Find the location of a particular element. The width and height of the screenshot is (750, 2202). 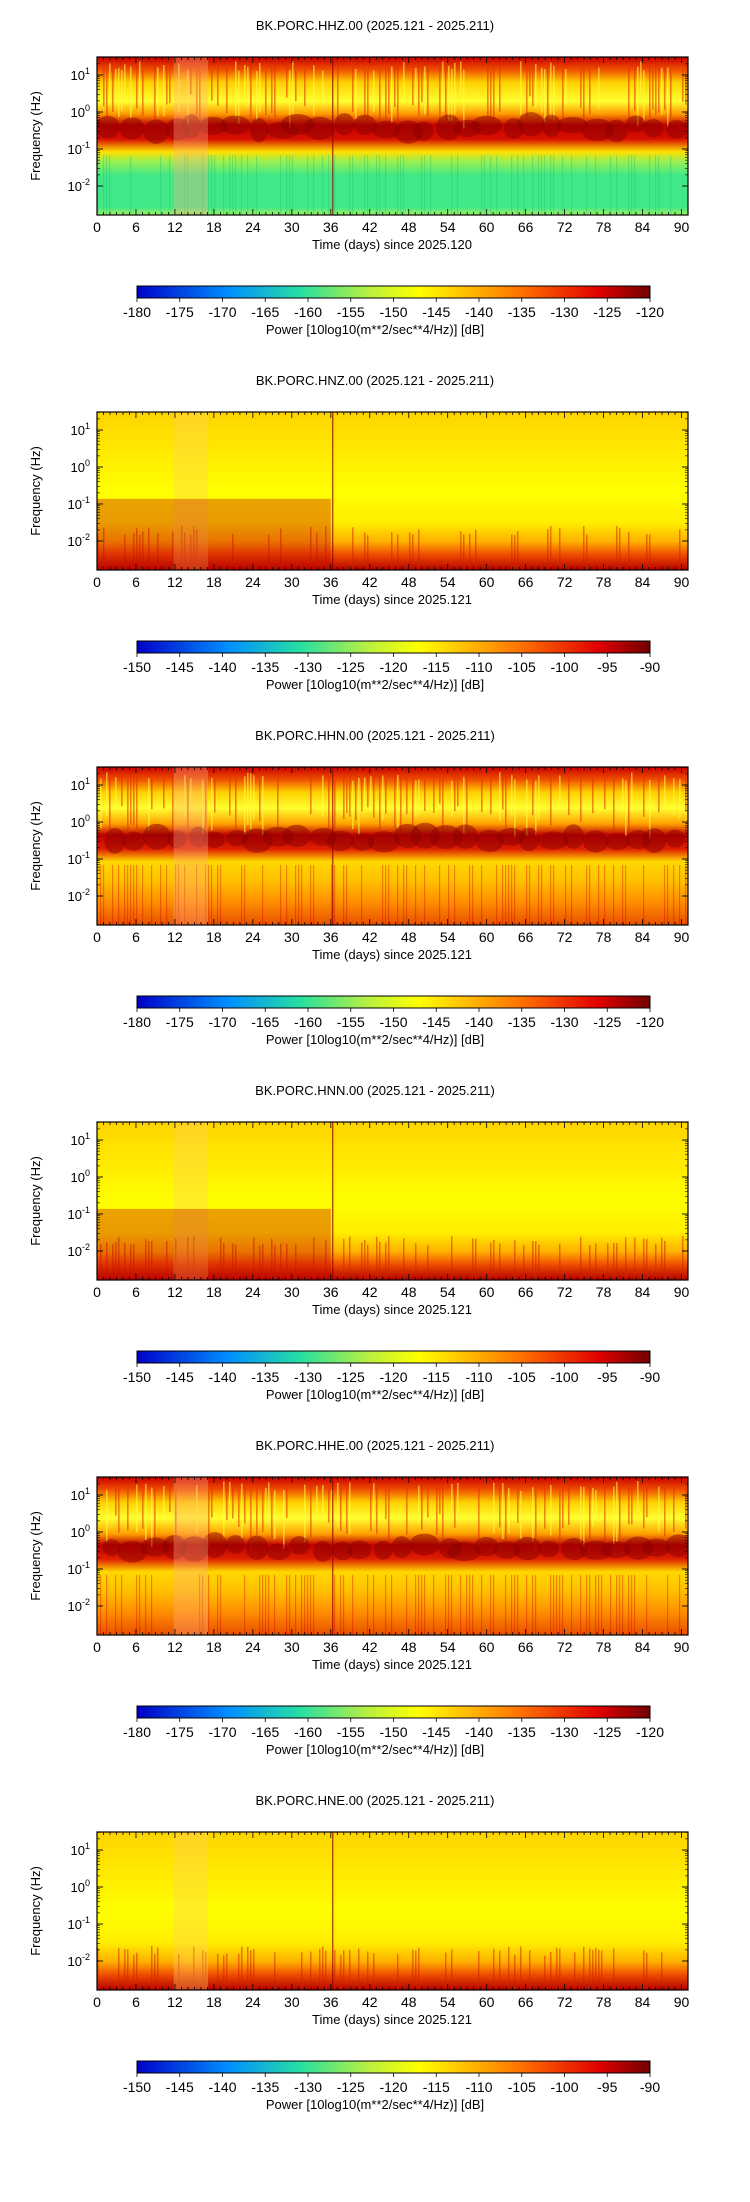

colorbar-tick-label: -105 is located at coordinates (522, 667).